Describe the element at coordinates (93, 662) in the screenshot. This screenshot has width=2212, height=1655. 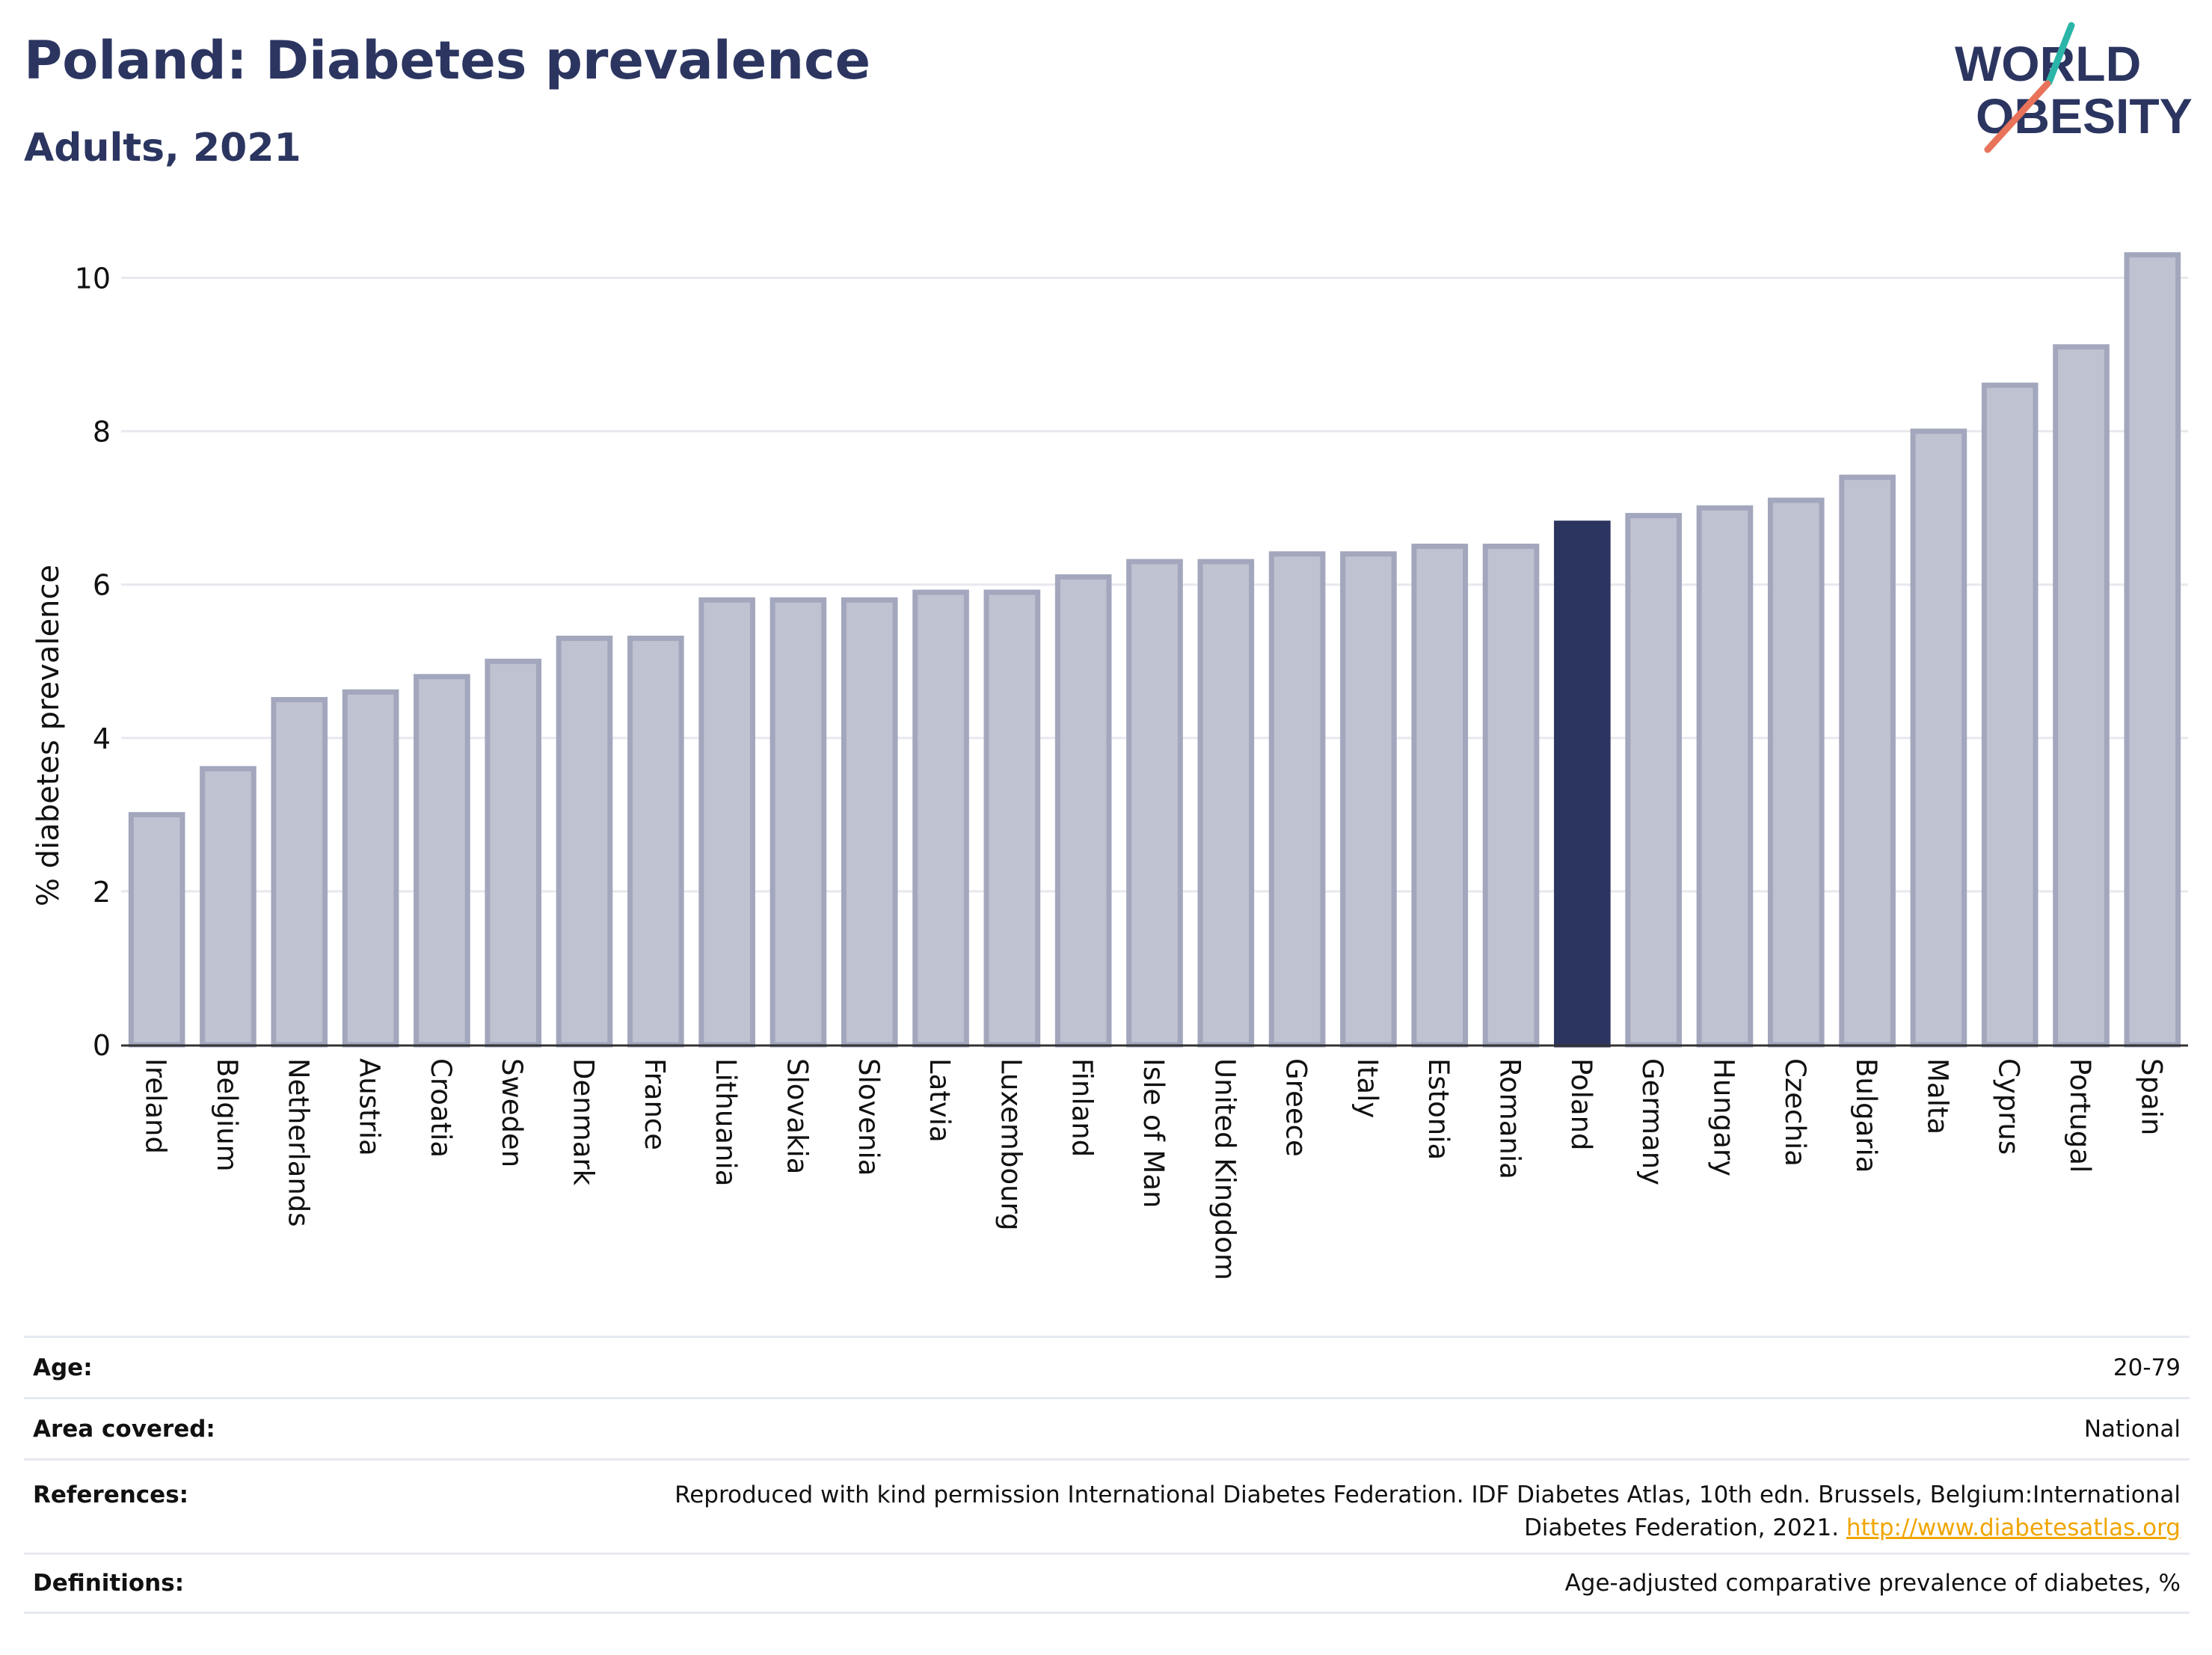
I see `y-axis-ticks: 0 2 4 6 8 10` at that location.